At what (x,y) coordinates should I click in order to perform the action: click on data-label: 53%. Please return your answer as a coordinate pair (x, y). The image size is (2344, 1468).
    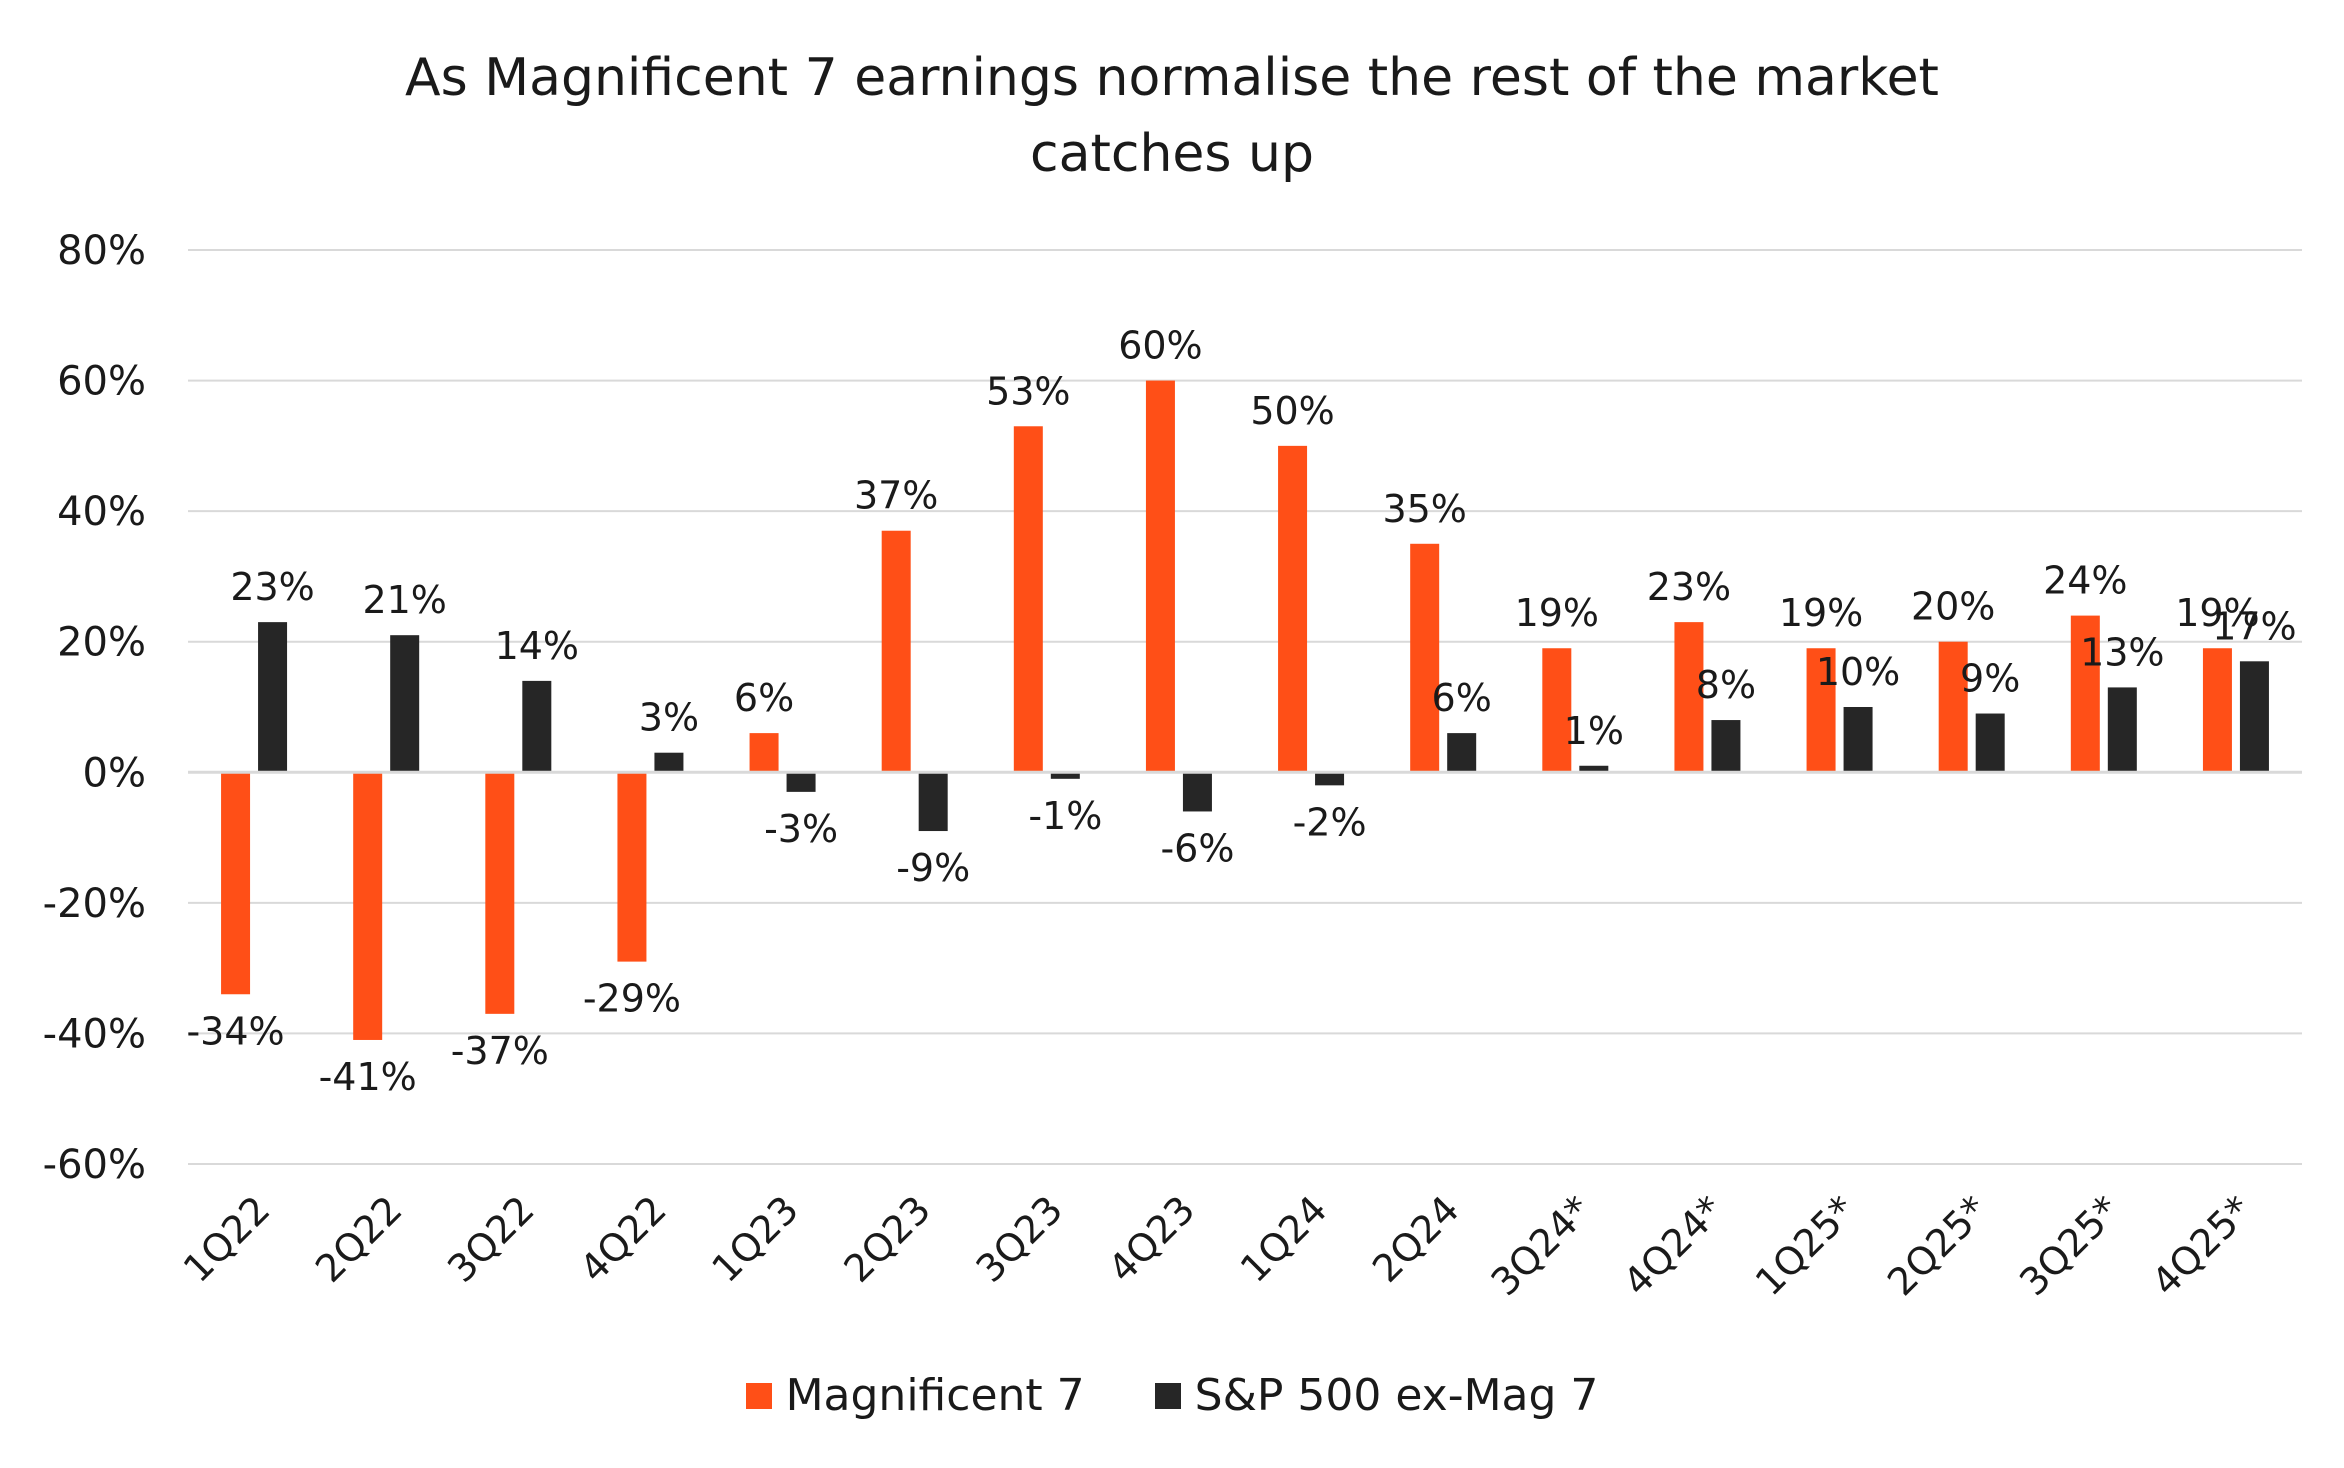
    Looking at the image, I should click on (1028, 391).